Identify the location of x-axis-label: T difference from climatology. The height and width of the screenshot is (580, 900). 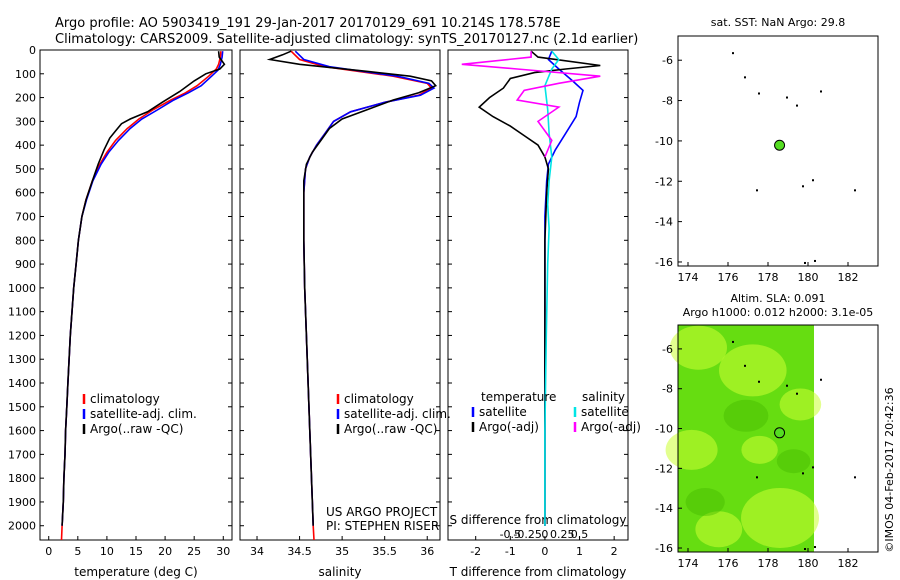
(538, 572).